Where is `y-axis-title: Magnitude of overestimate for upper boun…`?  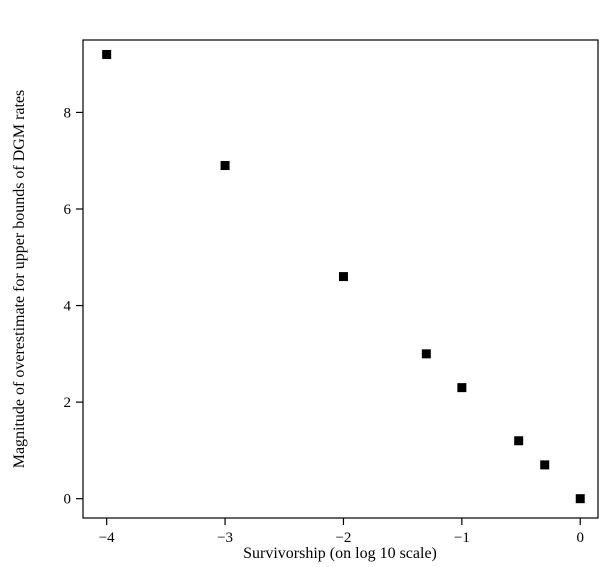
y-axis-title: Magnitude of overestimate for upper boun… is located at coordinates (19, 279).